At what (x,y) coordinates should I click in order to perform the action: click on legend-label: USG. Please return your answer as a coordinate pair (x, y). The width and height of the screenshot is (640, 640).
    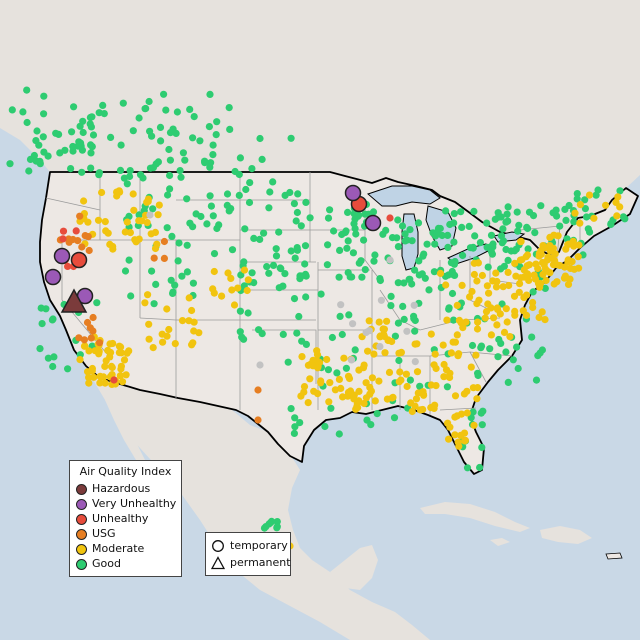
    Looking at the image, I should click on (104, 533).